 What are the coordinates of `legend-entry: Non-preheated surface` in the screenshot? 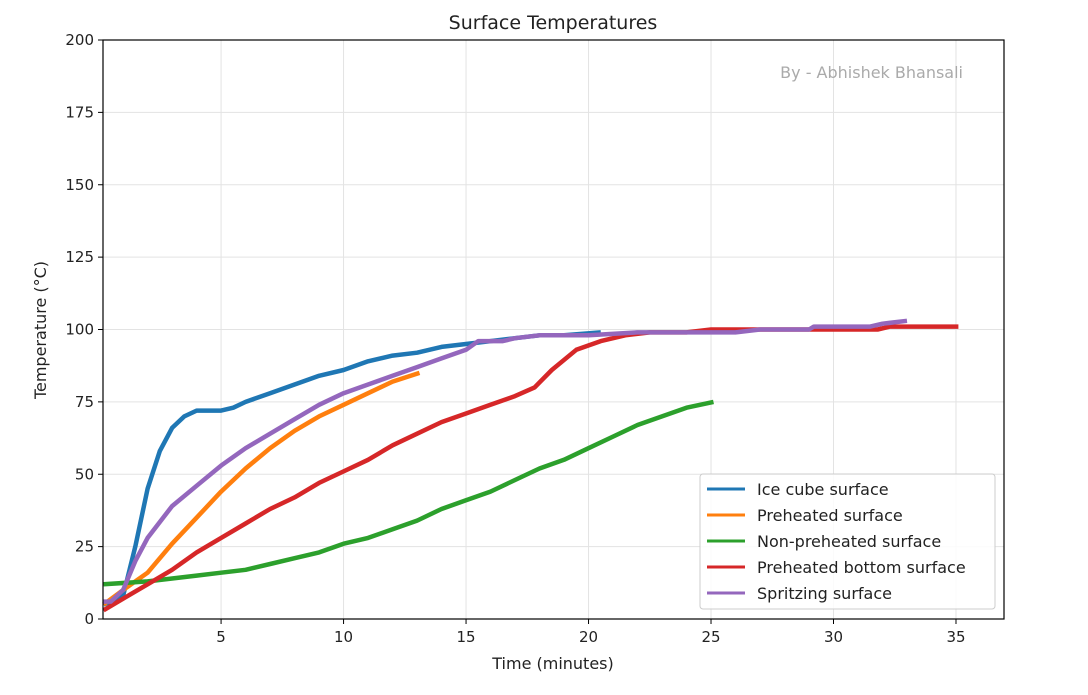 It's located at (849, 541).